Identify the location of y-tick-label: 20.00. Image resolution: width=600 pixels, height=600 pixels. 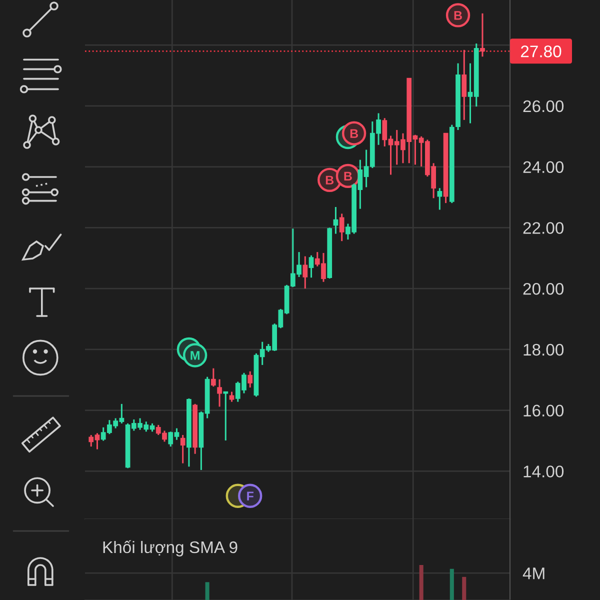
(543, 288).